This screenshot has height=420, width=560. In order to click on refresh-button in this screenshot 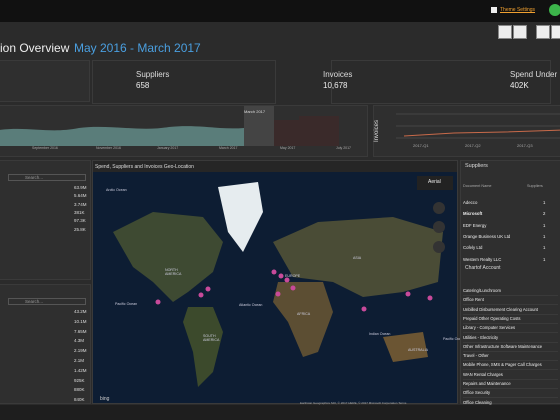, I will do `click(543, 32)`.